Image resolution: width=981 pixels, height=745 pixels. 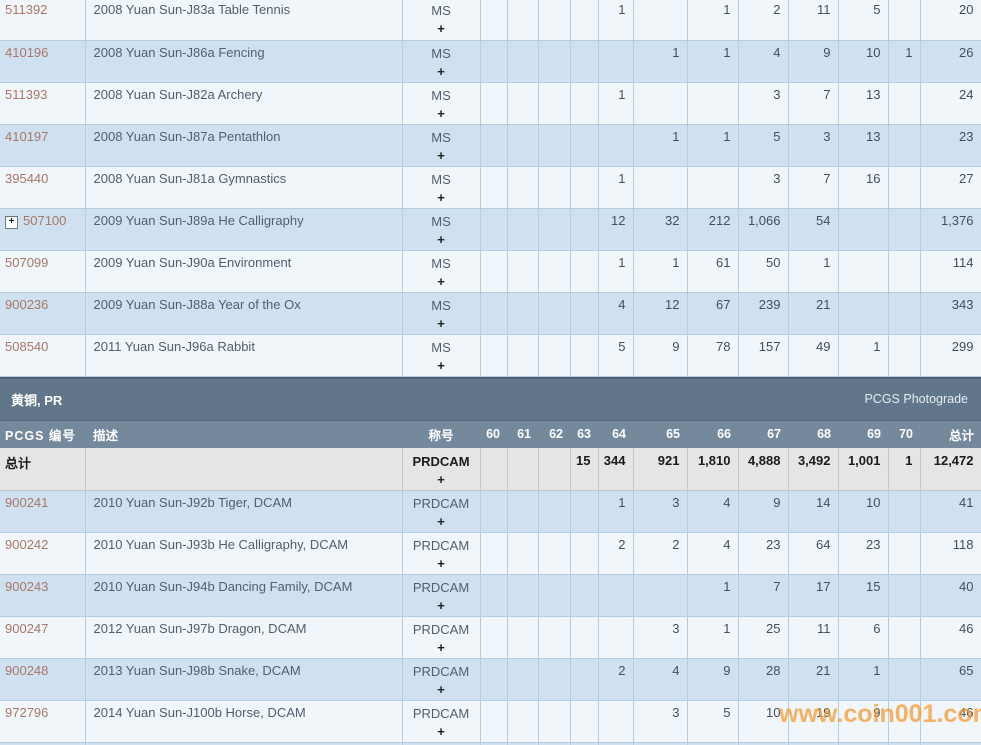 What do you see at coordinates (813, 103) in the screenshot?
I see `grade-68-cell: 7` at bounding box center [813, 103].